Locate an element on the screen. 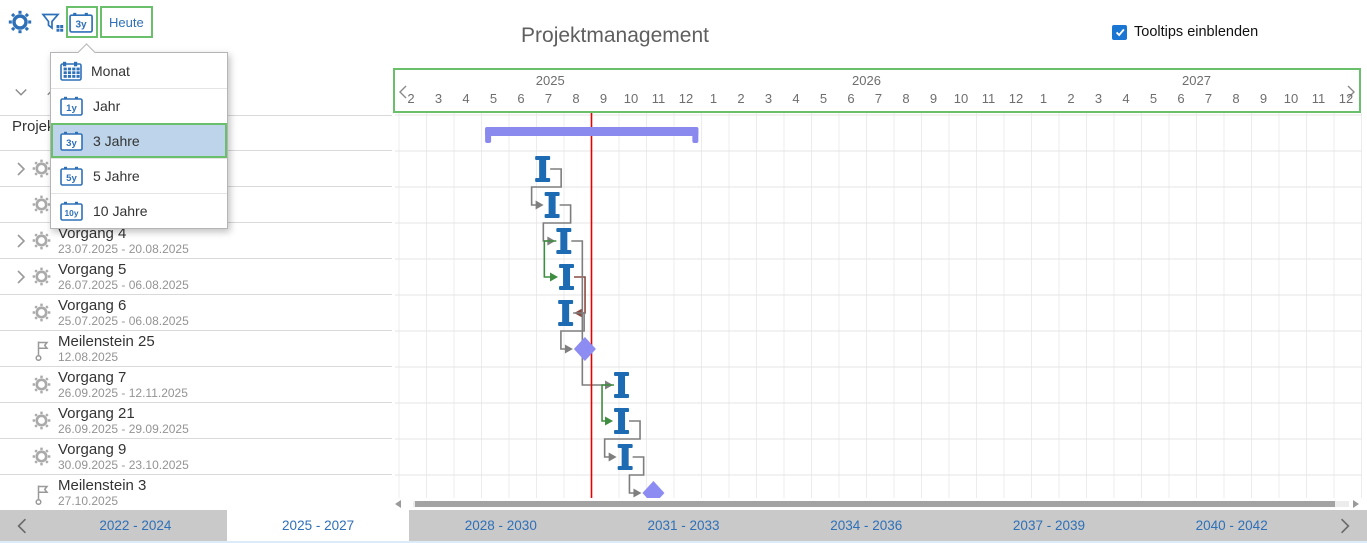 The width and height of the screenshot is (1367, 543). calendar-5y-icon: 5y is located at coordinates (71, 176).